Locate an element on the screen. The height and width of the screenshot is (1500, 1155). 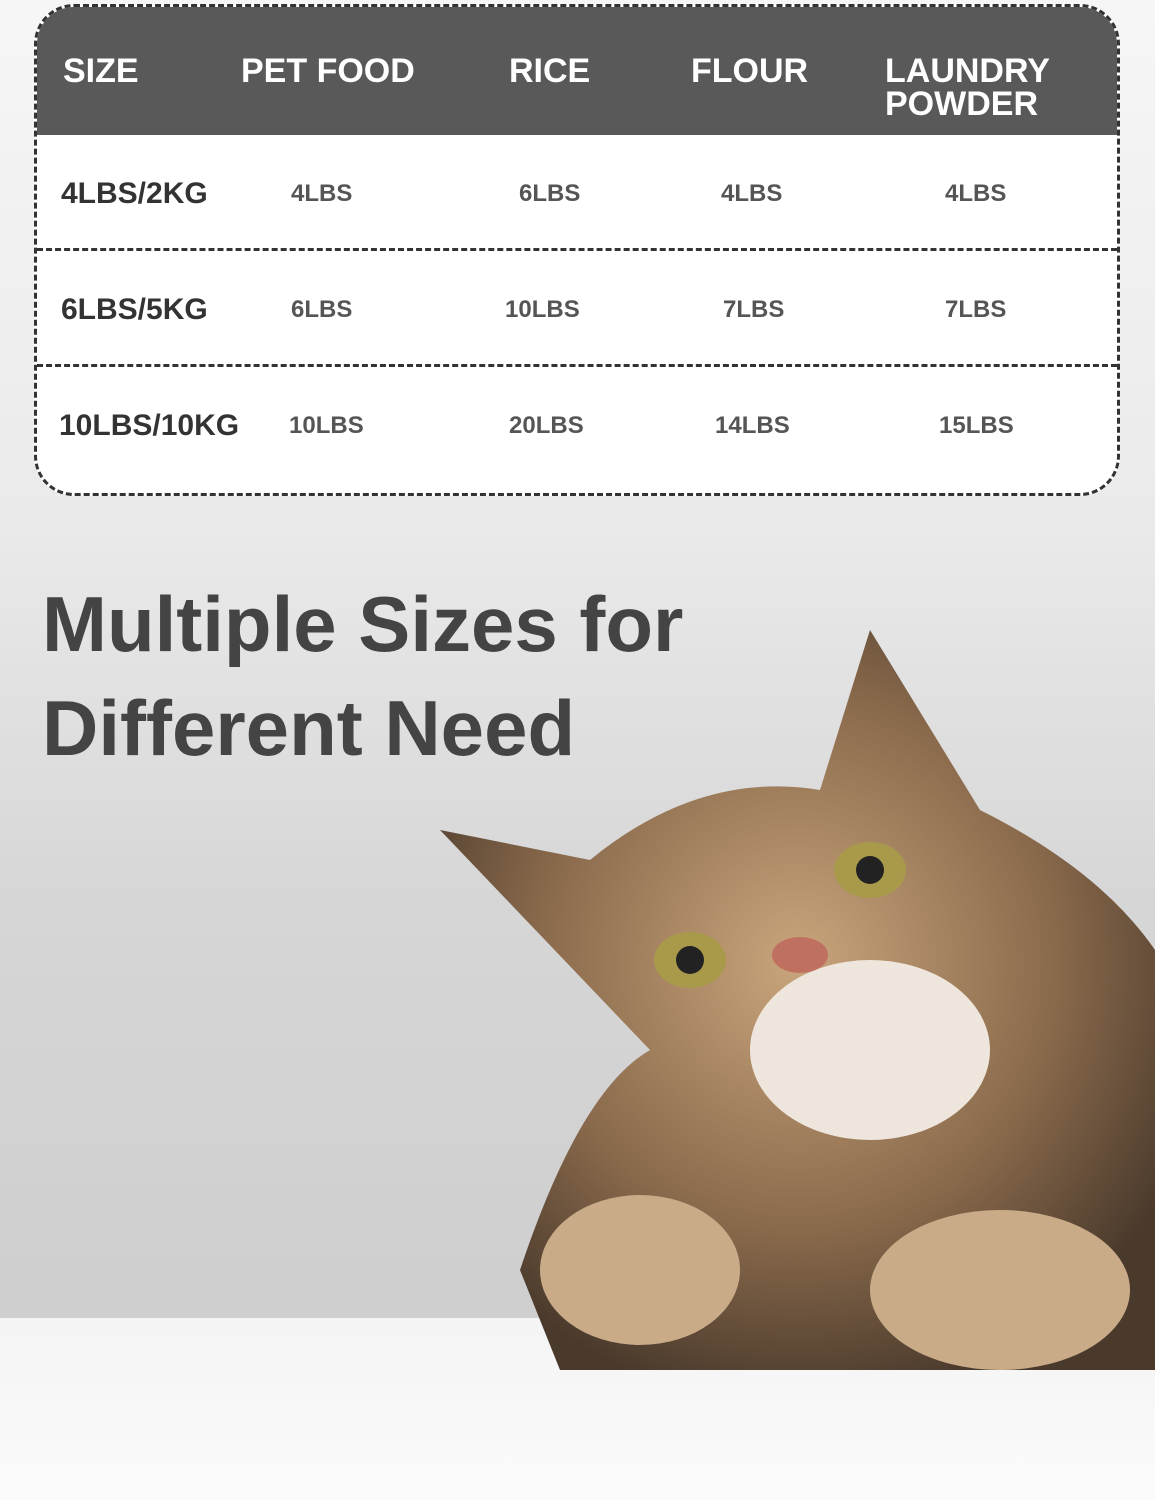
headline-line-2: Different Need is located at coordinates (309, 728).